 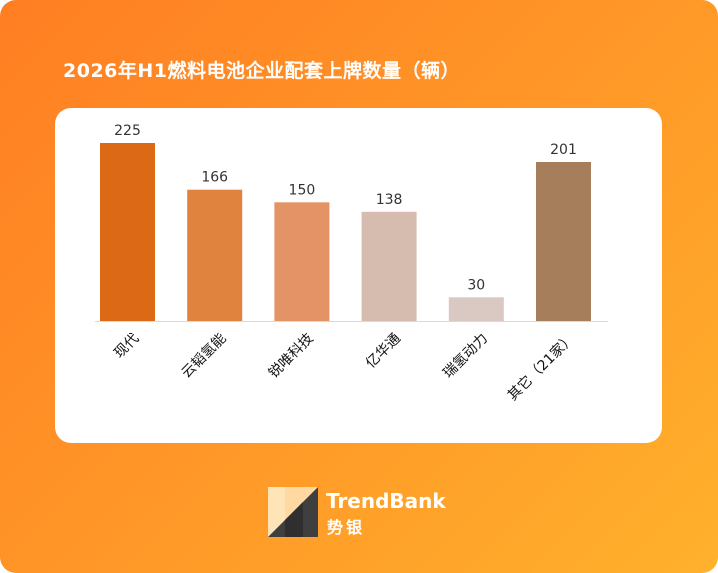 What do you see at coordinates (476, 285) in the screenshot?
I see `data-label-4: 30` at bounding box center [476, 285].